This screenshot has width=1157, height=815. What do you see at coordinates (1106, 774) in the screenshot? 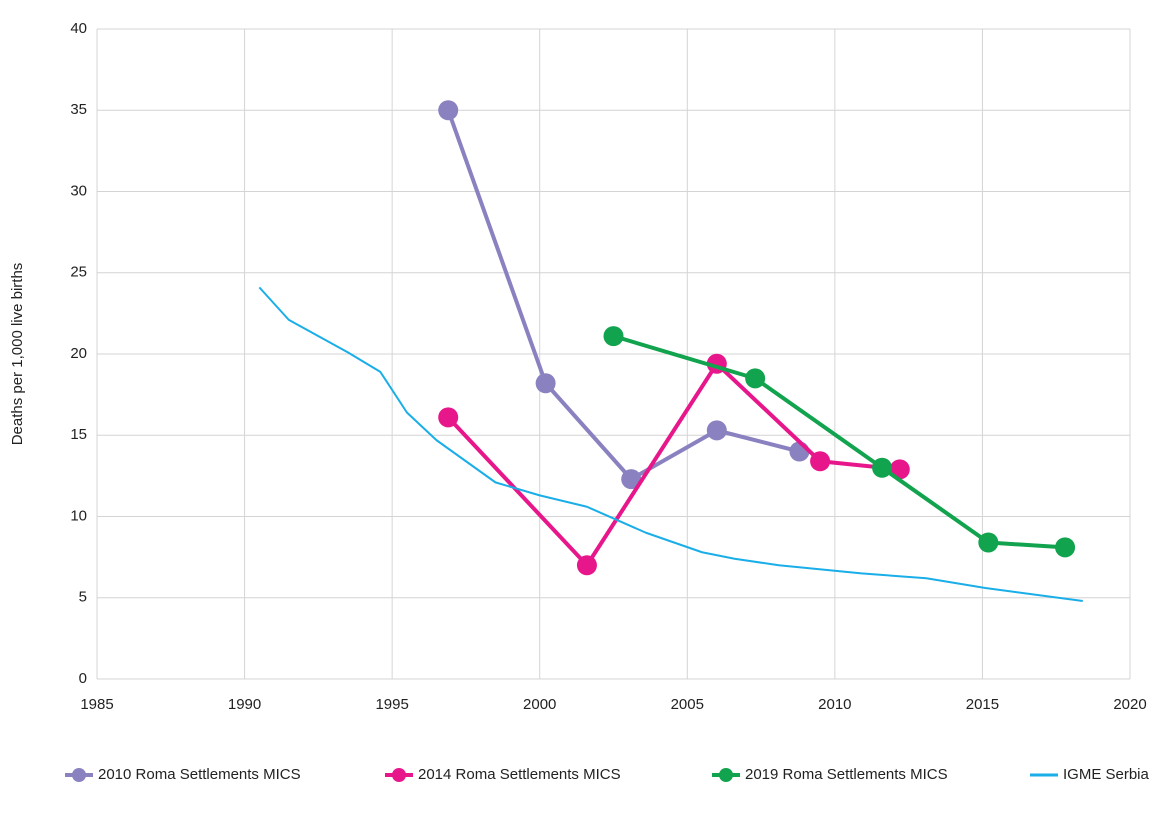
I see `legend-label: IGME Serbia` at bounding box center [1106, 774].